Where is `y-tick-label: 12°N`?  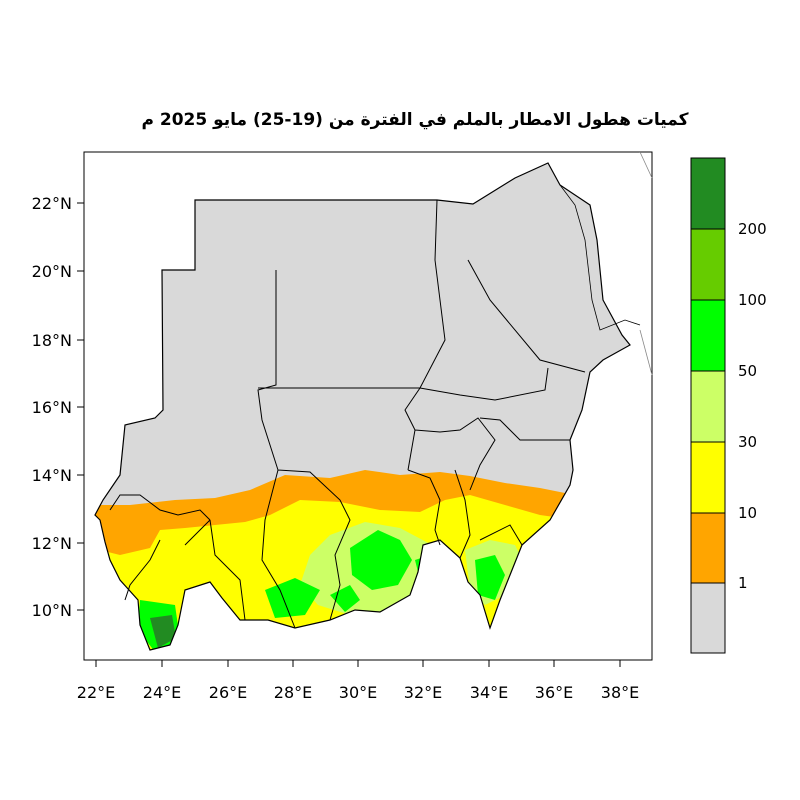
y-tick-label: 12°N is located at coordinates (52, 543).